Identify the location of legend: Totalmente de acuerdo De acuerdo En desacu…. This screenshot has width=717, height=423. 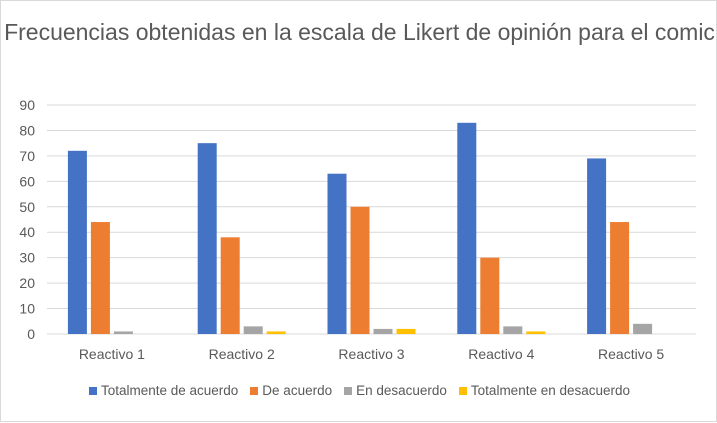
(359, 390).